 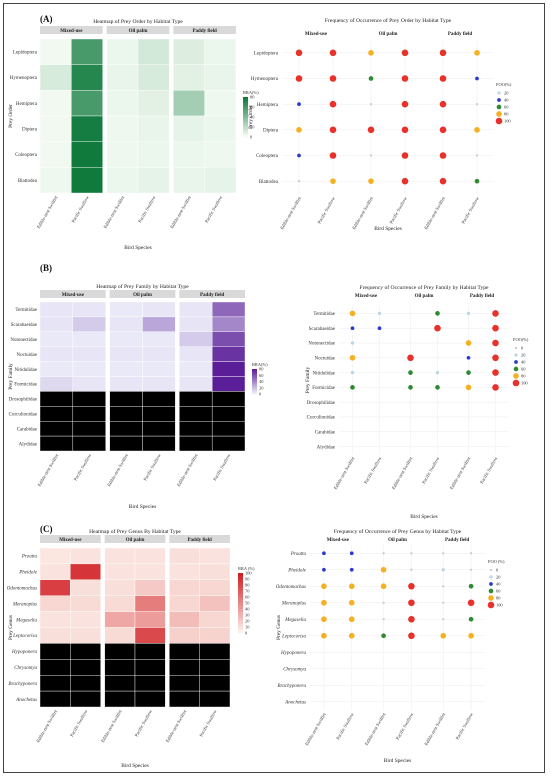 I want to click on y-tick-label: Brachyponera, so click(x=291, y=686).